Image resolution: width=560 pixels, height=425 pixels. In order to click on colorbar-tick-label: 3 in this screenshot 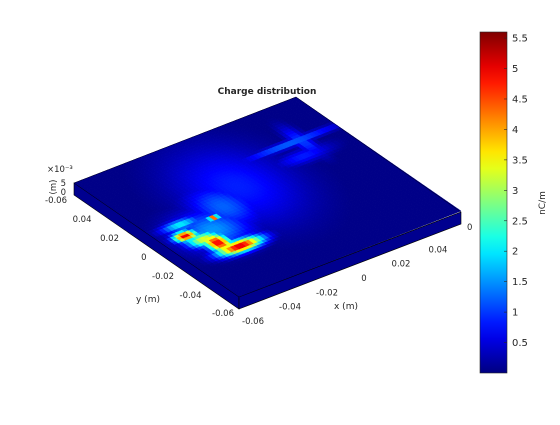, I will do `click(515, 191)`.